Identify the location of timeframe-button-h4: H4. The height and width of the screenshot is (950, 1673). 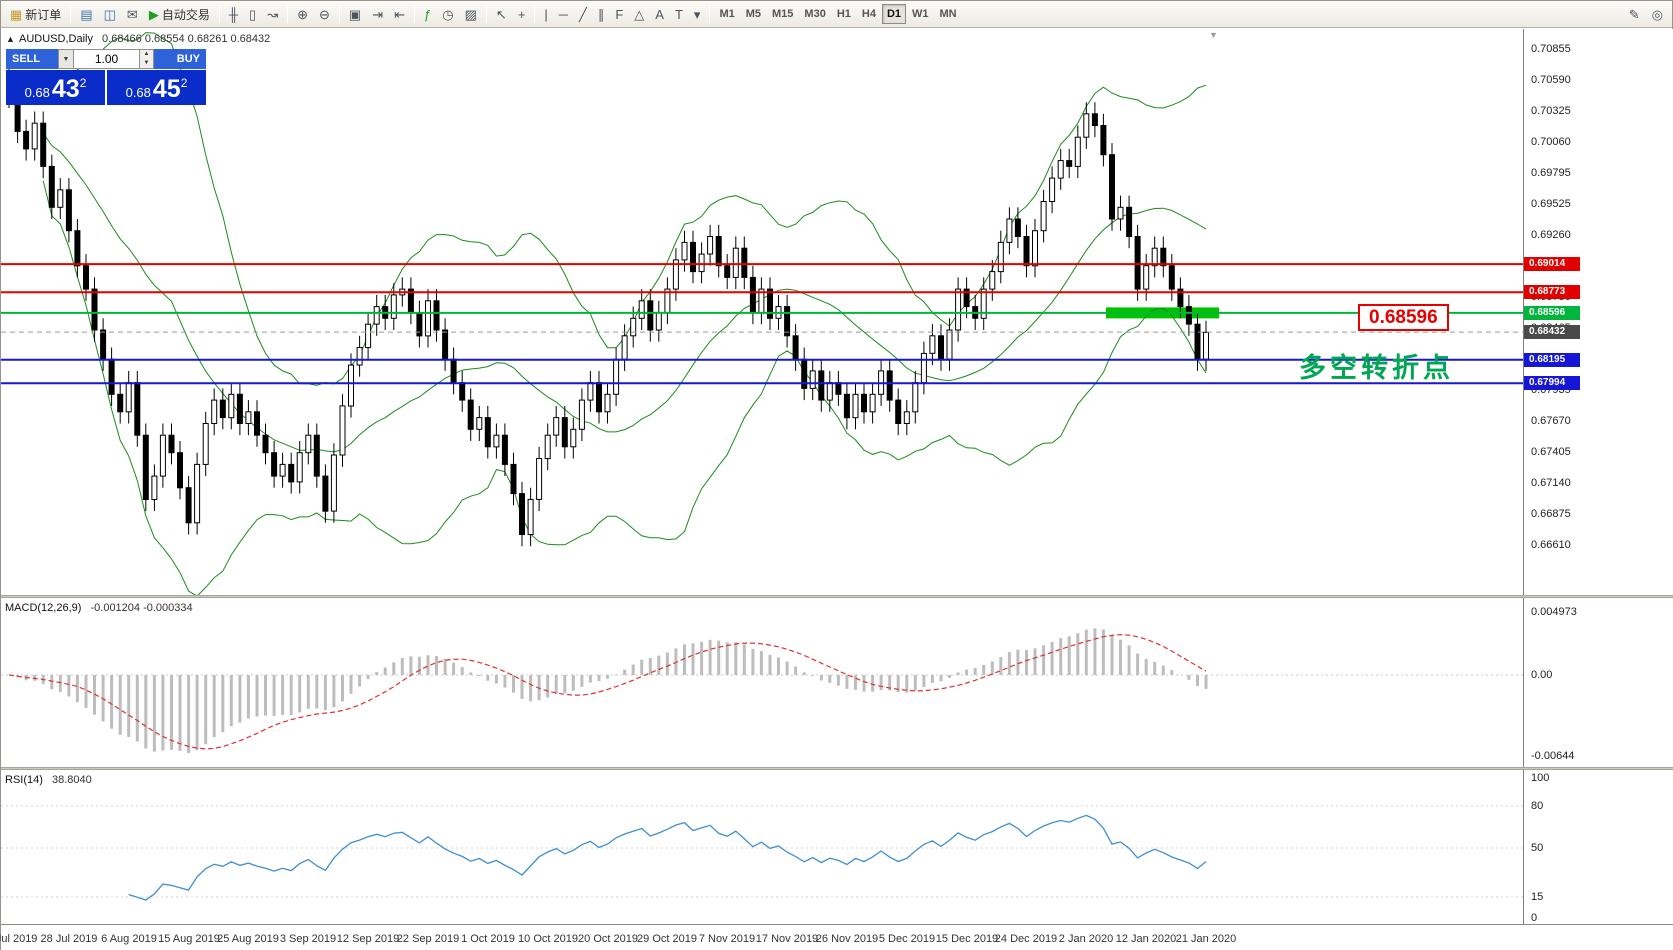
(869, 14).